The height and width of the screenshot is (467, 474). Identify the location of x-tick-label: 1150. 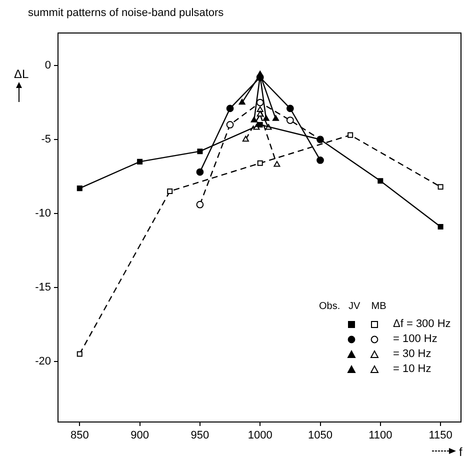
(440, 436).